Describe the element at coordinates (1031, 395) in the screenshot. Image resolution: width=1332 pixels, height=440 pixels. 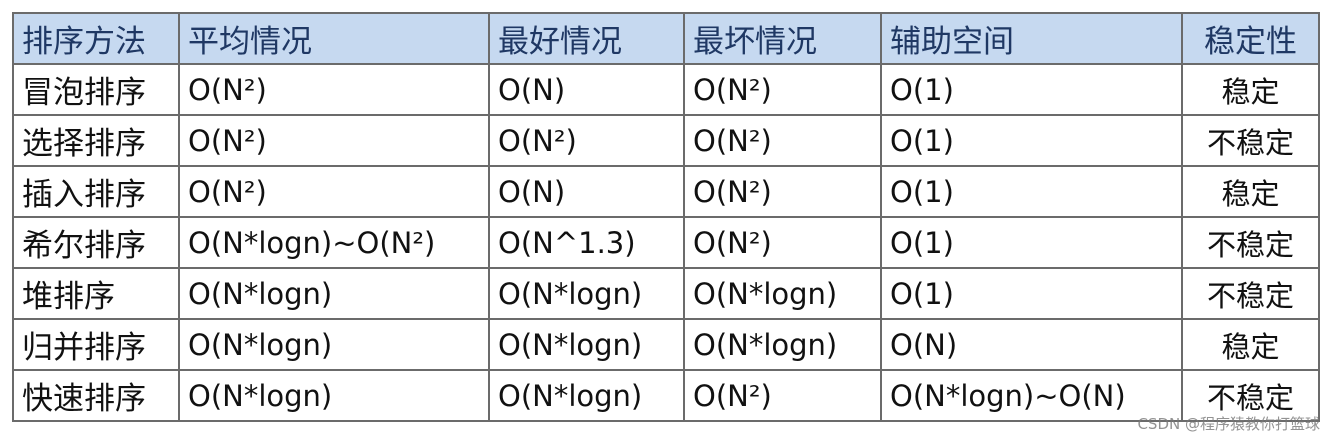
I see `table-cell: O(N*logn)~O(N)` at that location.